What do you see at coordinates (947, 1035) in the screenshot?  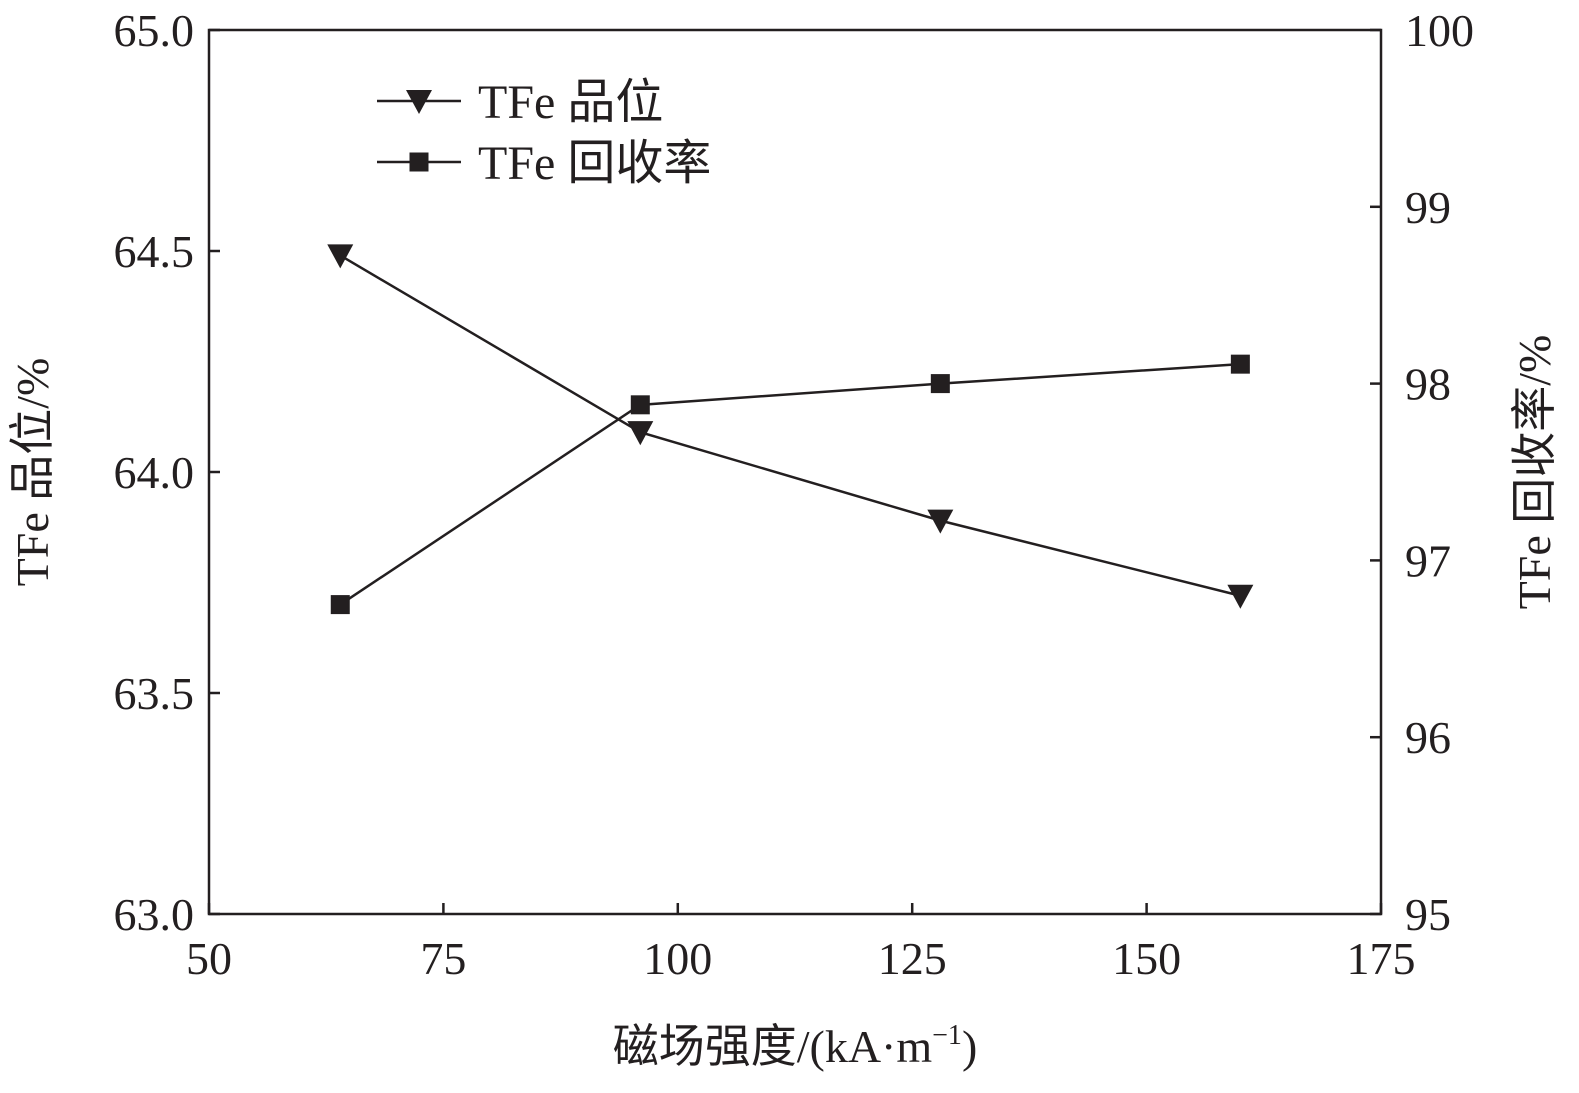 I see `x-axis-title-superscript: −1` at bounding box center [947, 1035].